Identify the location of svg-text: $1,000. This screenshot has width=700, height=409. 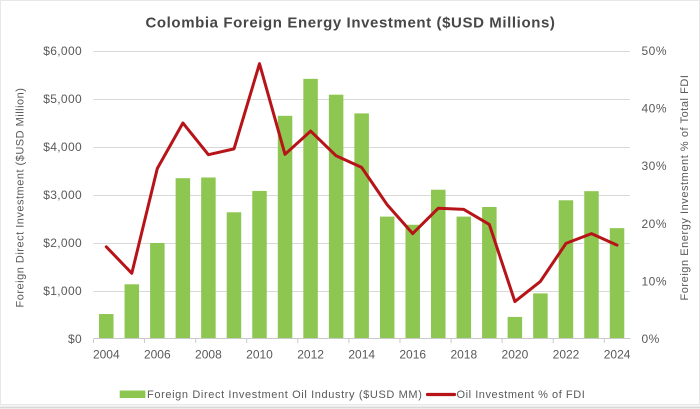
(62, 291).